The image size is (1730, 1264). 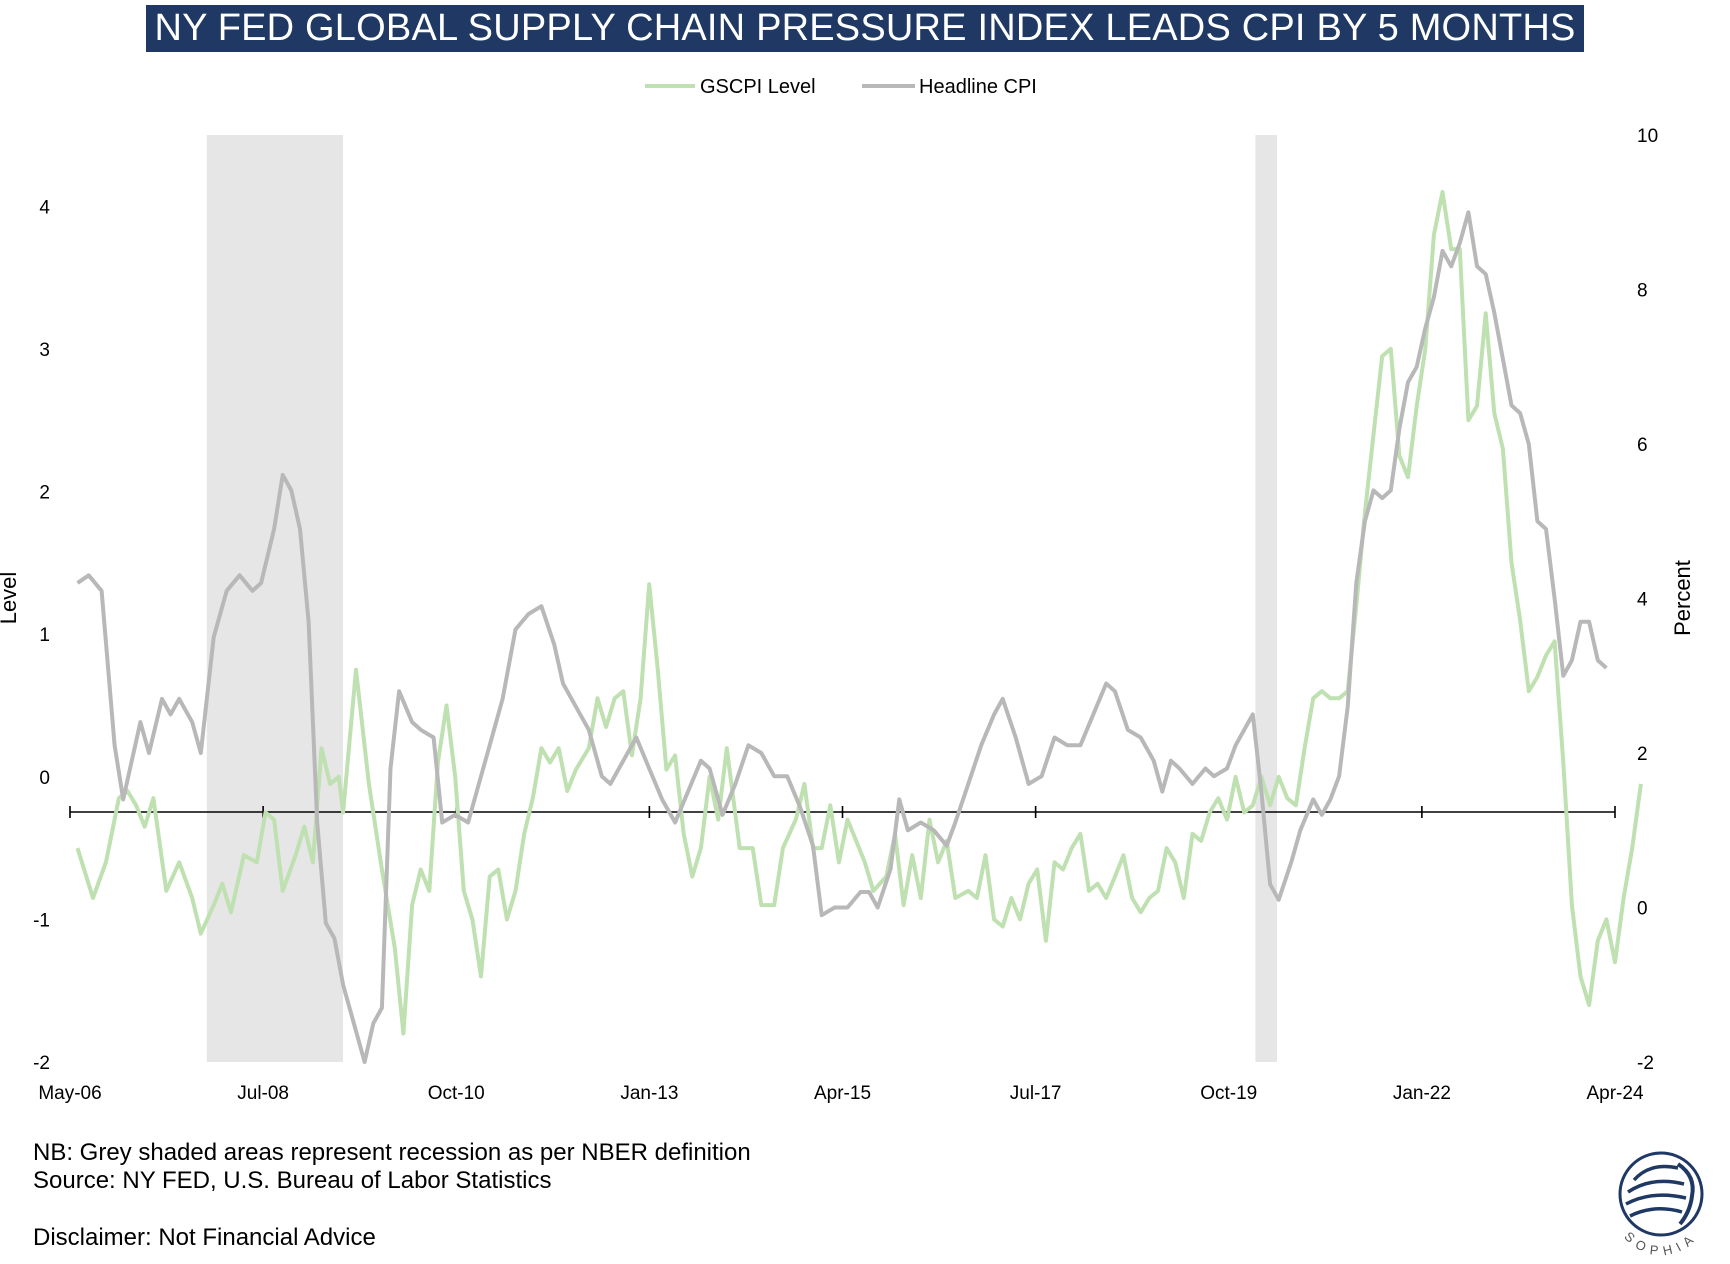 I want to click on right-axis-label: Percent, so click(x=1682, y=598).